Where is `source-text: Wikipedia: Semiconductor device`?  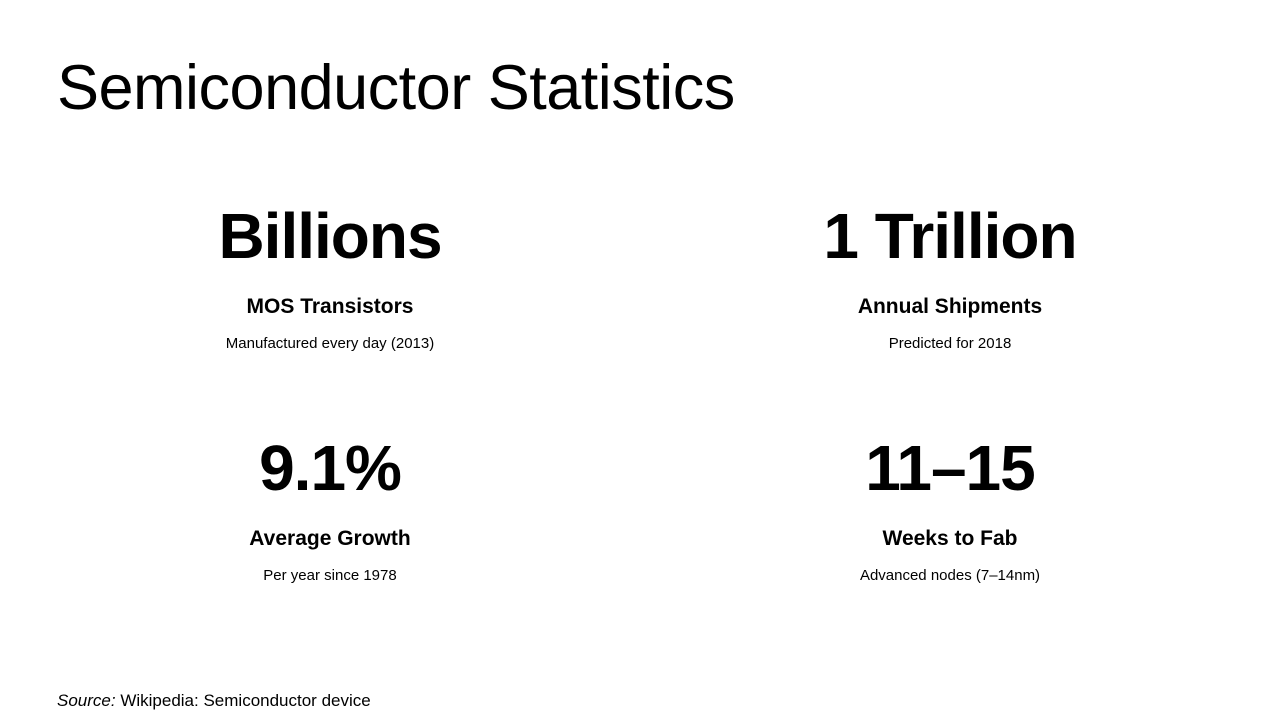 source-text: Wikipedia: Semiconductor device is located at coordinates (243, 700).